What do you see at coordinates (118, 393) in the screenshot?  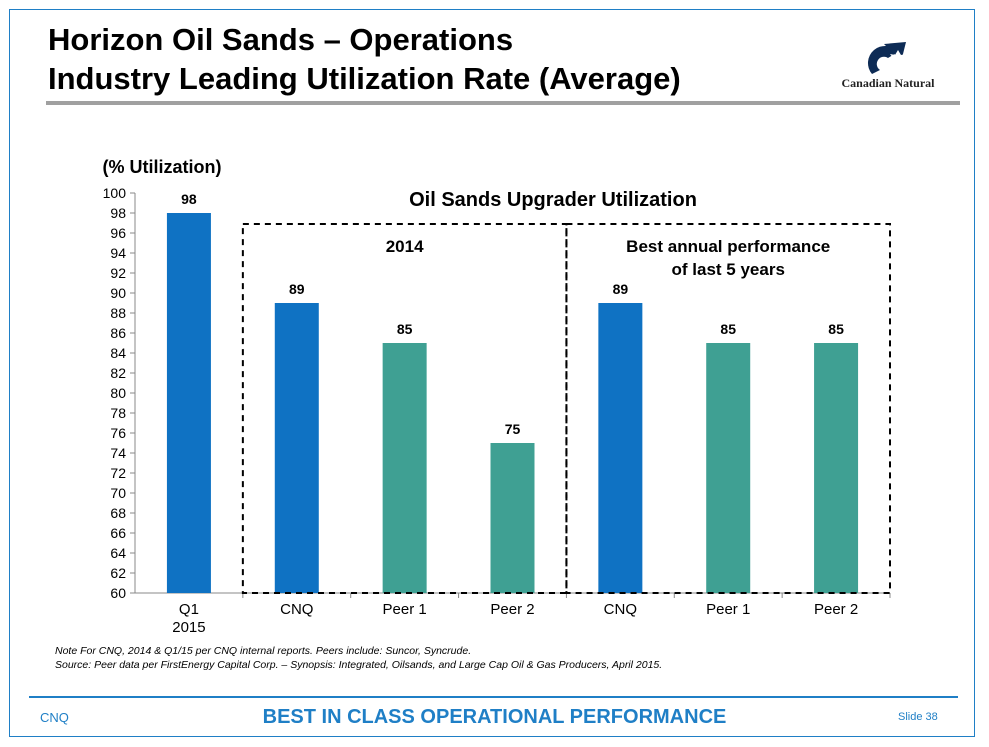 I see `y-tick-label: 80` at bounding box center [118, 393].